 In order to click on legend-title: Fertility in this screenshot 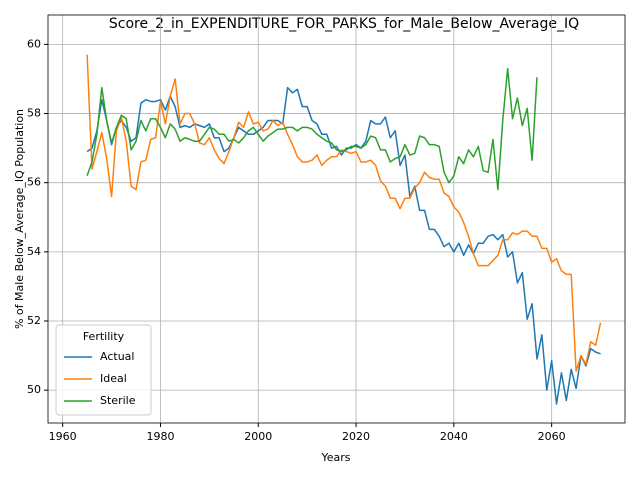, I will do `click(104, 336)`.